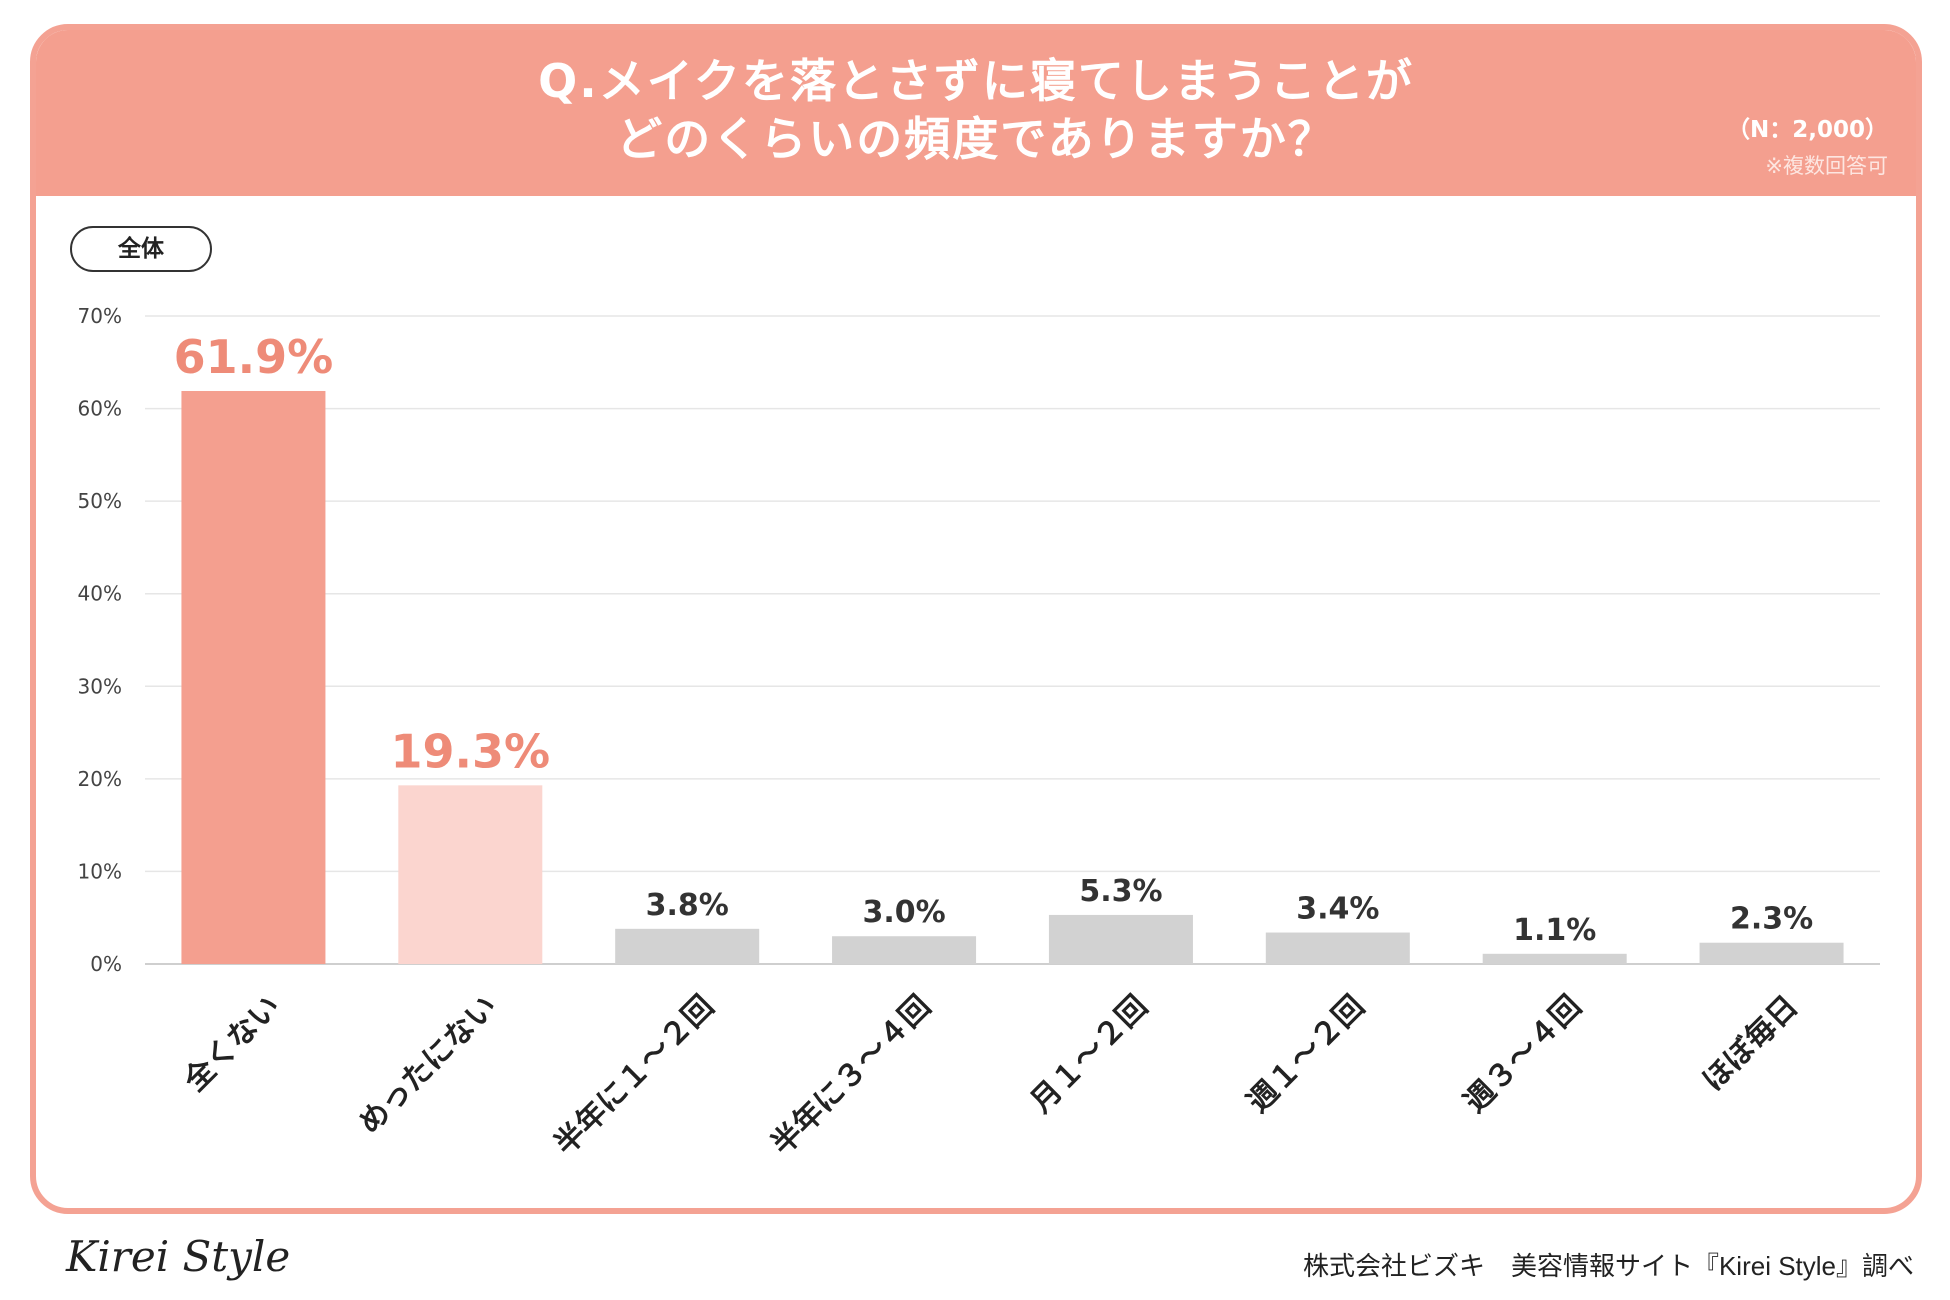 This screenshot has width=1950, height=1300. Describe the element at coordinates (100, 409) in the screenshot. I see `y-tick-label: 60%` at that location.